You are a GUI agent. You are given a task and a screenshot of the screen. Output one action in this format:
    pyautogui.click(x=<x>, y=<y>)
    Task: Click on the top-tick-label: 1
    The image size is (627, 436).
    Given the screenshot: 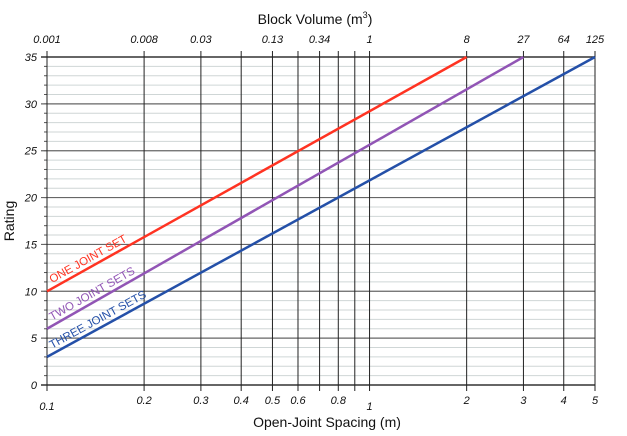 What is the action you would take?
    pyautogui.click(x=369, y=40)
    